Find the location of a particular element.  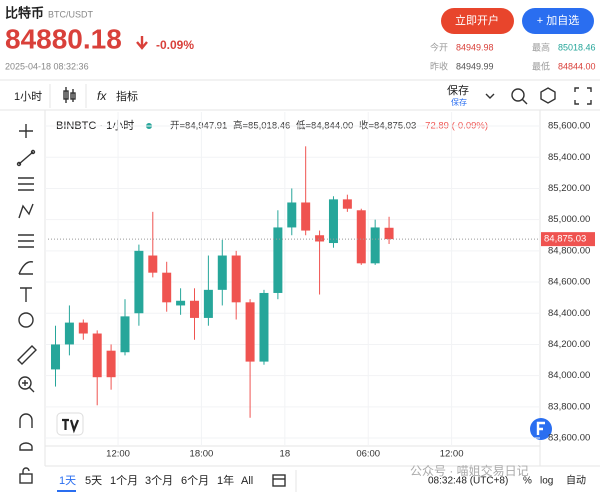

x-tick-label: 18:00 is located at coordinates (202, 454).